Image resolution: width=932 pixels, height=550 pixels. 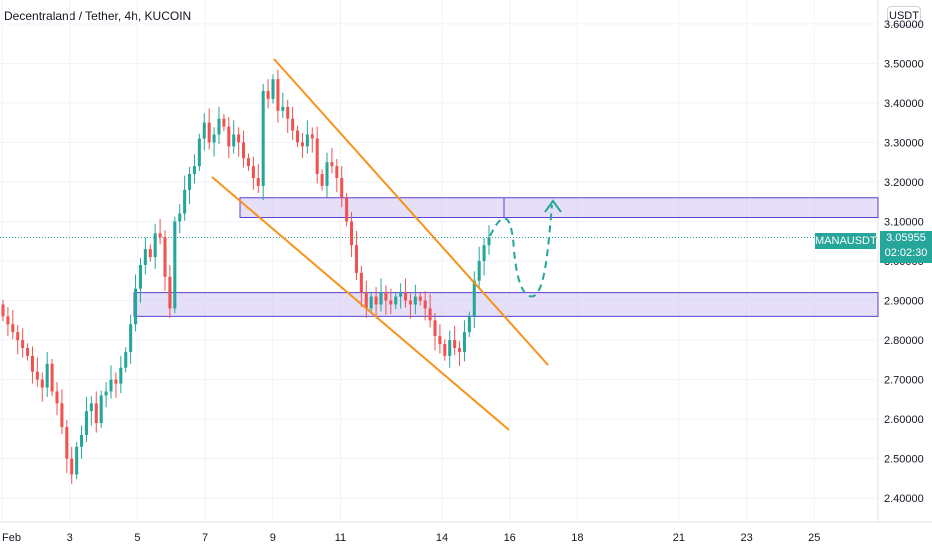 I want to click on y-tick-label: 2.60000, so click(x=904, y=420).